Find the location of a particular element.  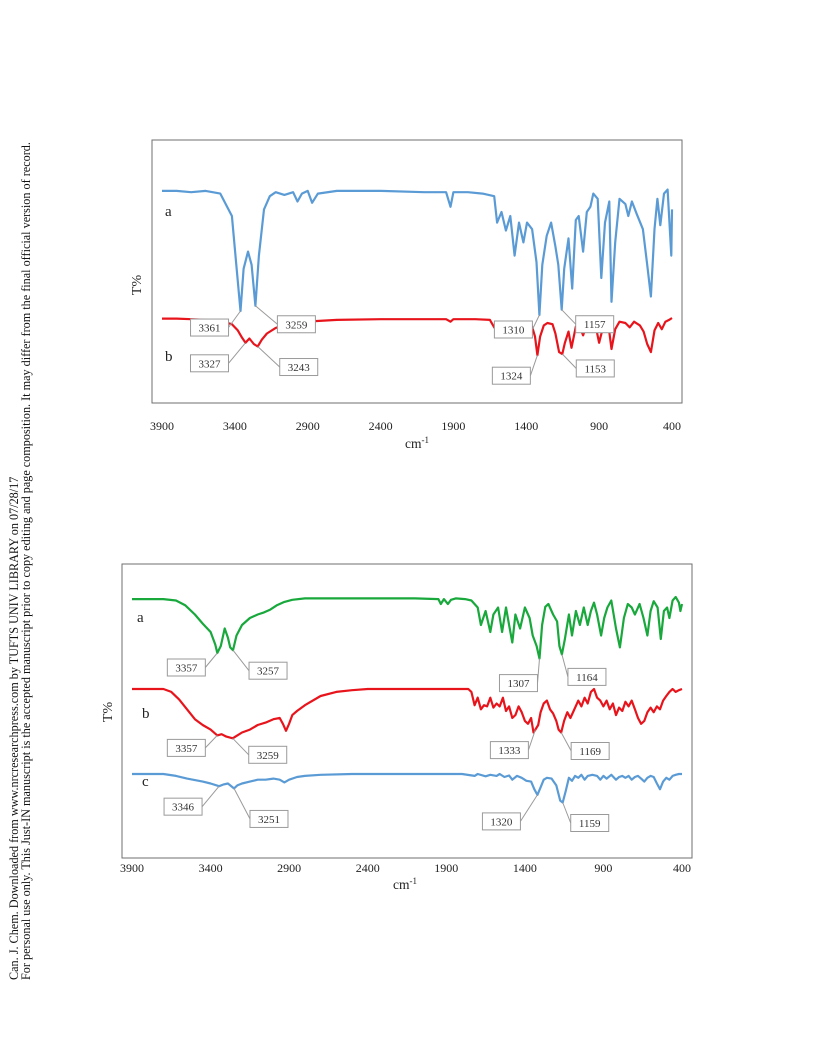

peak-callout: 3327 is located at coordinates (217, 357).